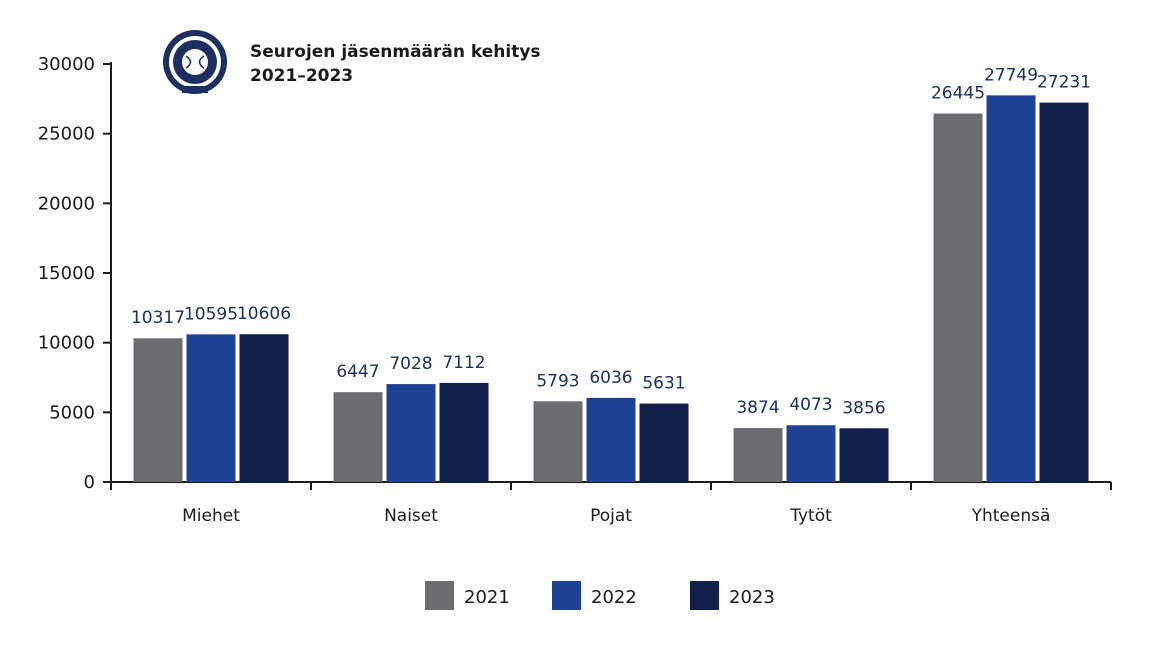 The image size is (1168, 658). What do you see at coordinates (487, 597) in the screenshot?
I see `legend-label: 2021` at bounding box center [487, 597].